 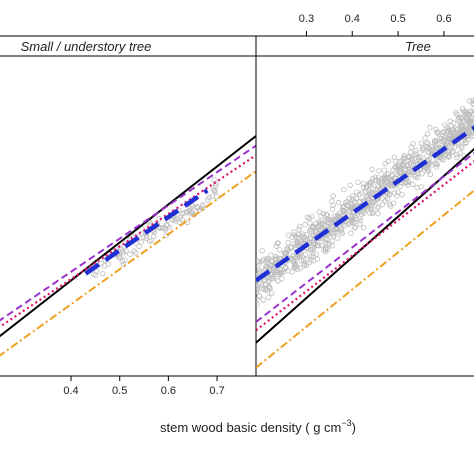 What do you see at coordinates (306, 19) in the screenshot?
I see `top-tick-label: 0.3` at bounding box center [306, 19].